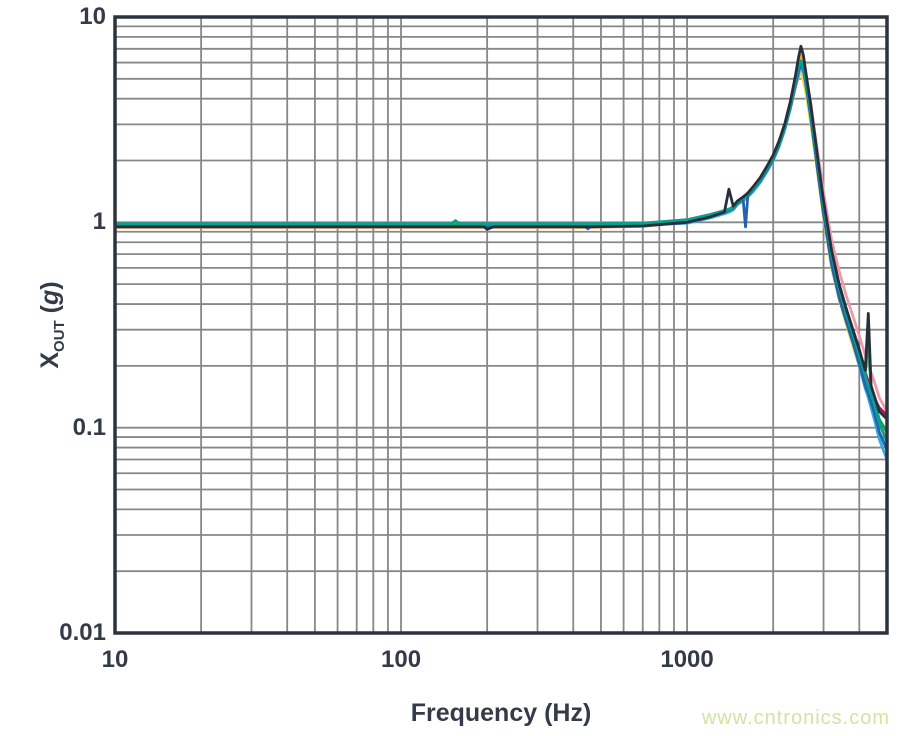  What do you see at coordinates (401, 659) in the screenshot?
I see `x-tick-label-100: 100` at bounding box center [401, 659].